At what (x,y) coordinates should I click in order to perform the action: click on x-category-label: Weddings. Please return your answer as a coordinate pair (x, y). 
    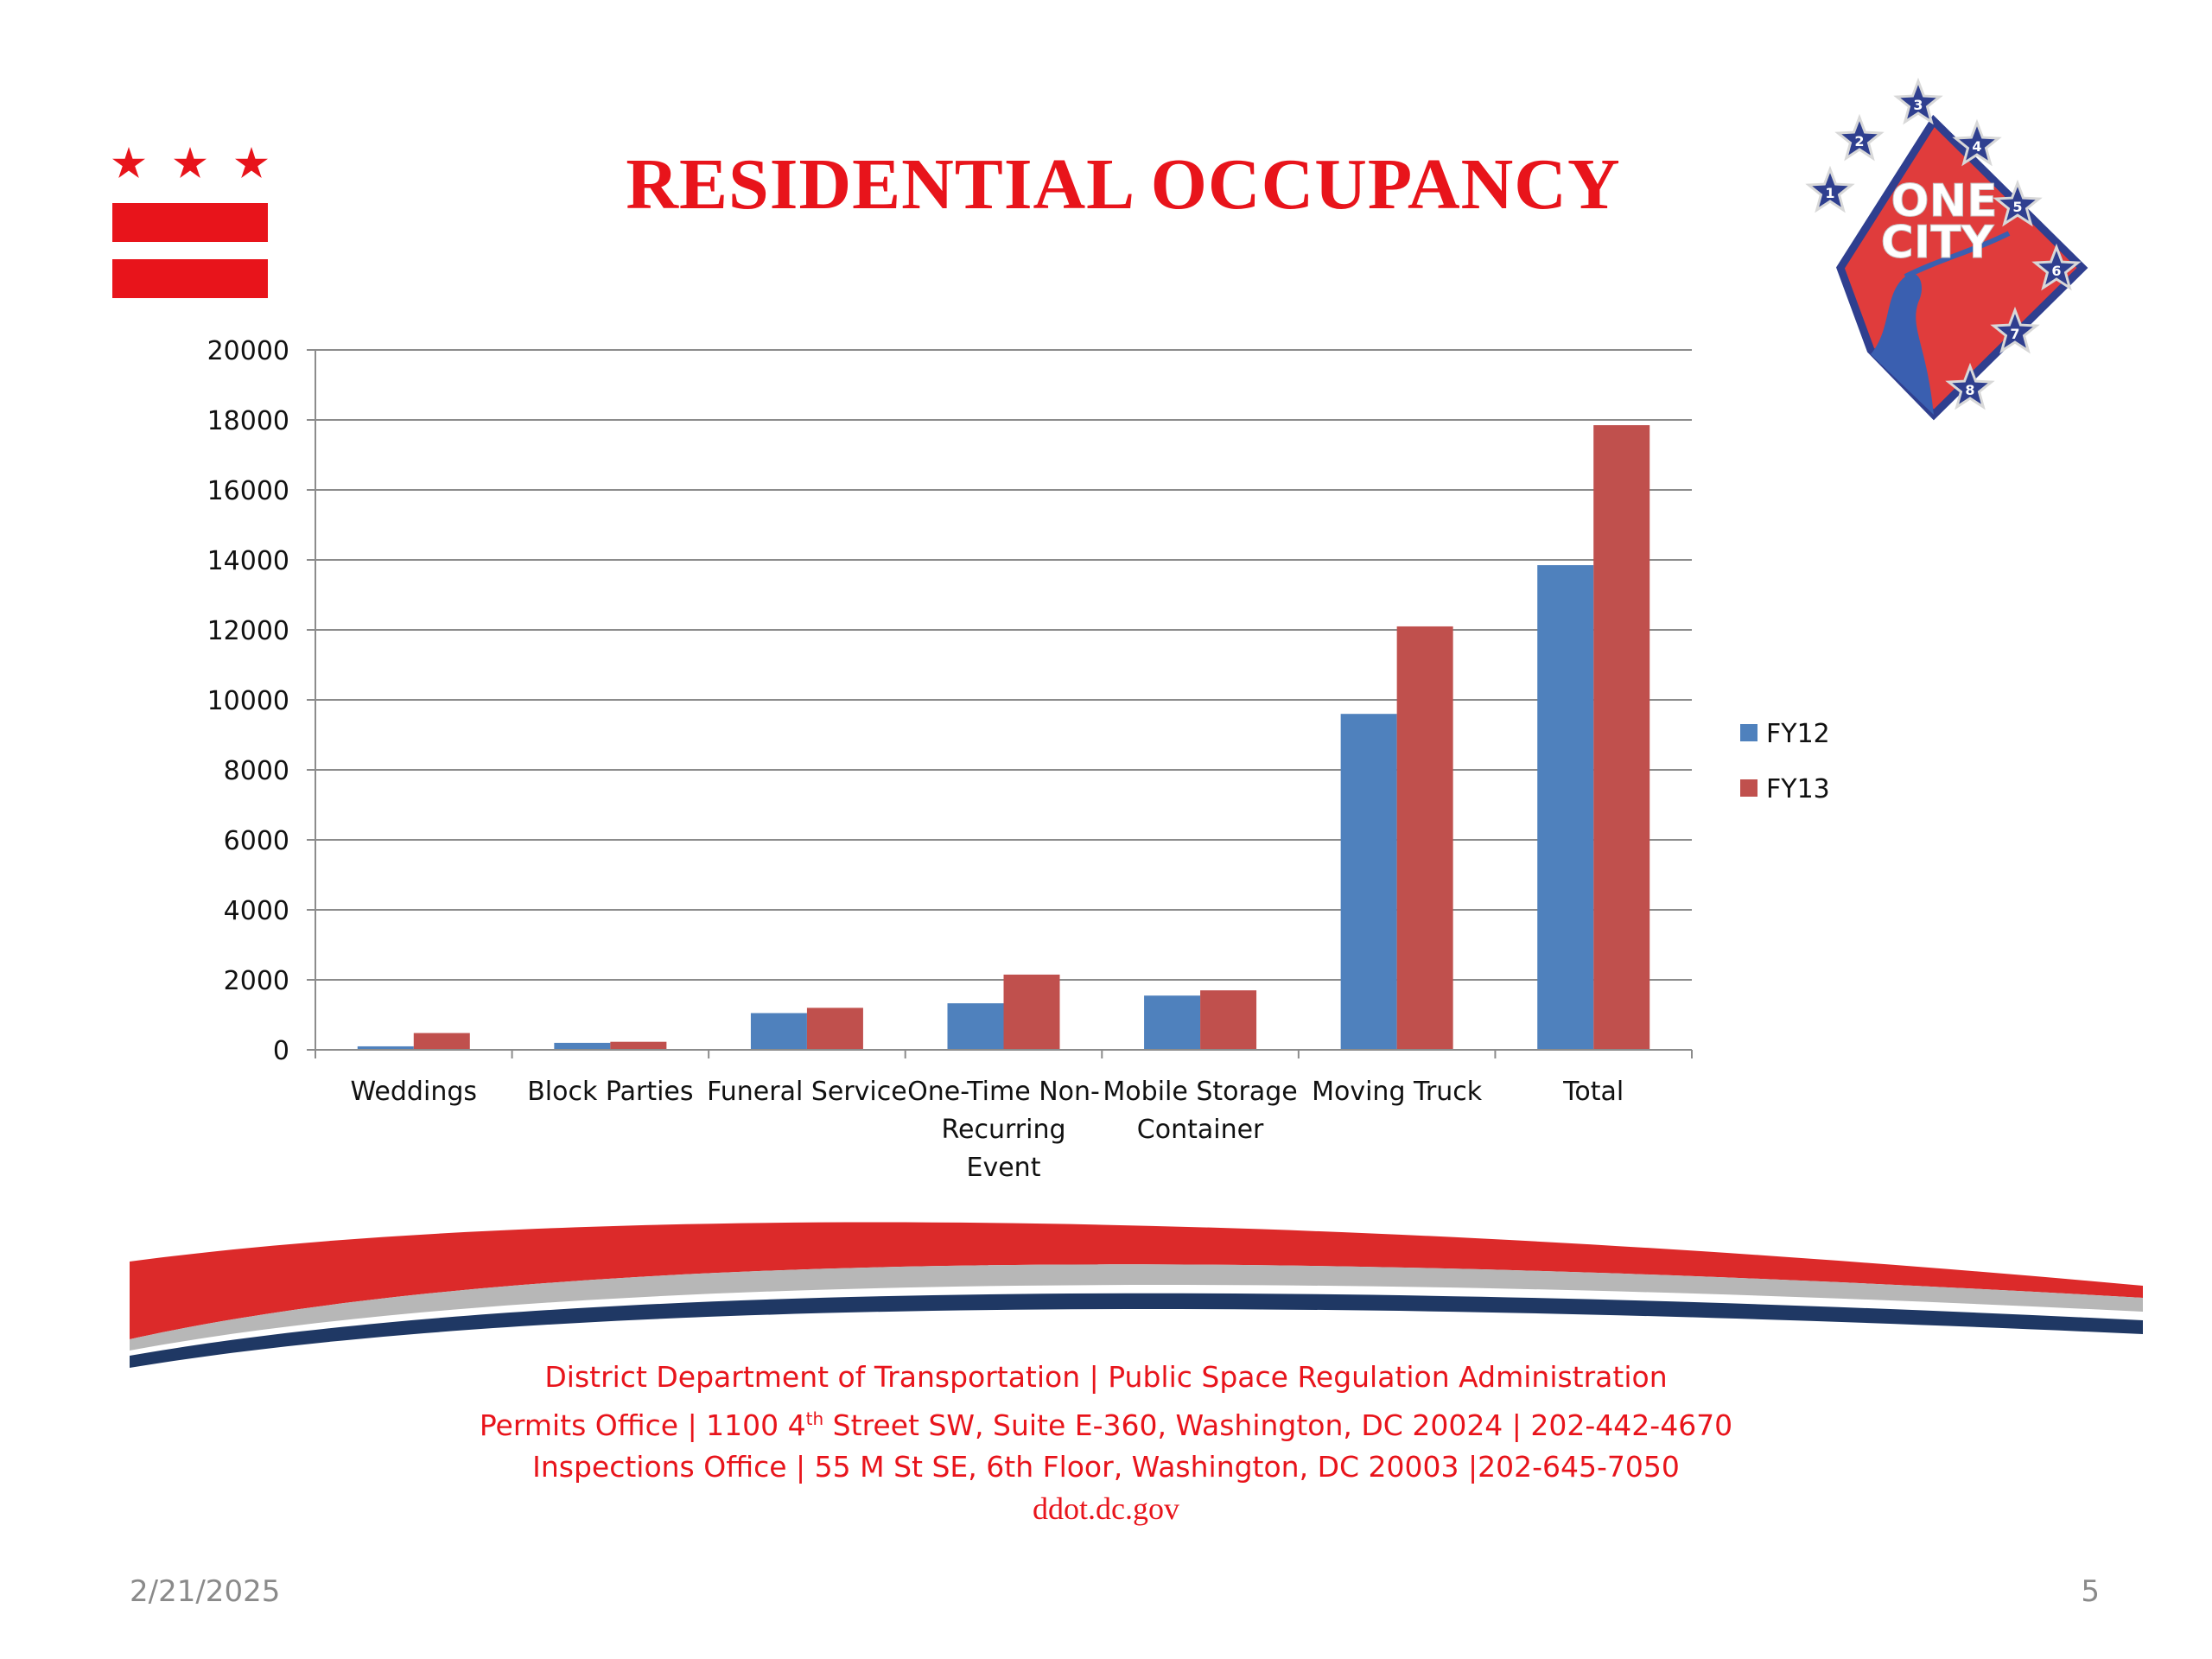
    Looking at the image, I should click on (414, 1092).